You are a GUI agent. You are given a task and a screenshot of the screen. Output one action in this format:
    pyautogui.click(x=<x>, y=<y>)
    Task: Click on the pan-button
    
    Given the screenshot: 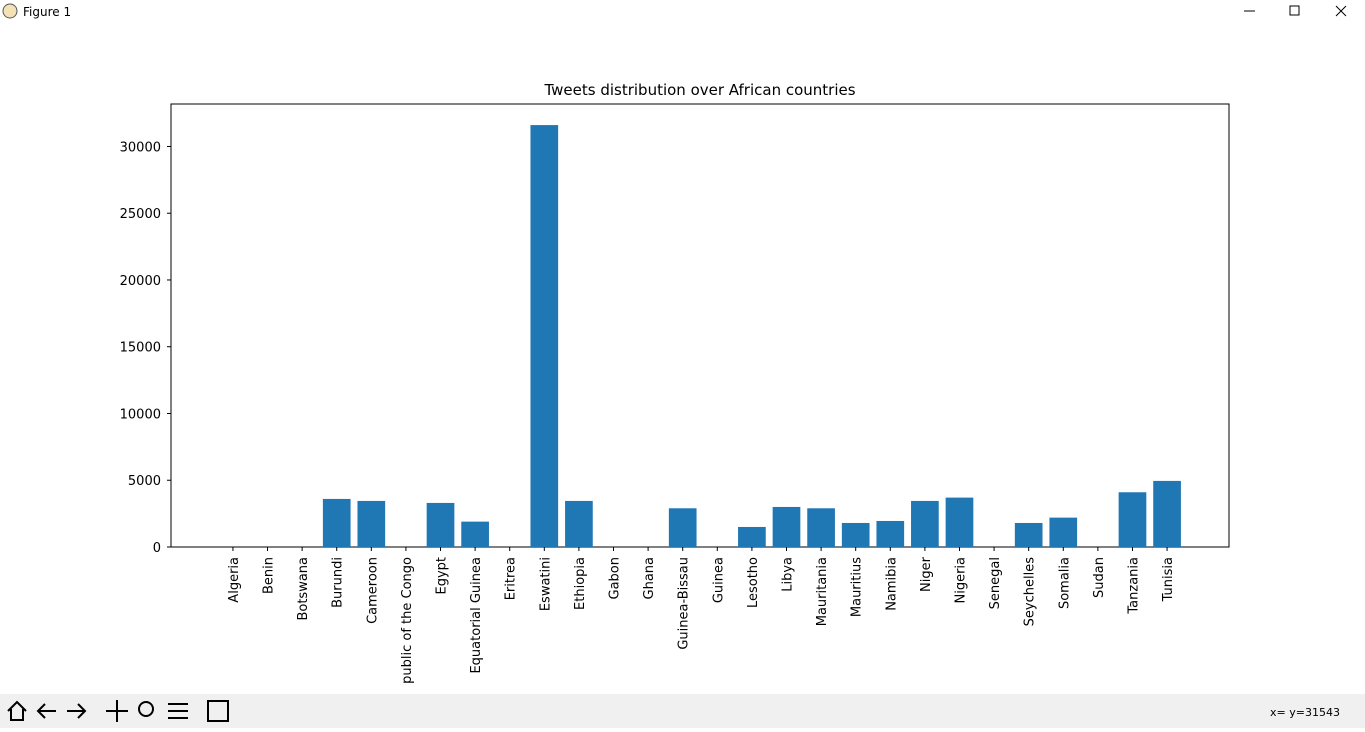 What is the action you would take?
    pyautogui.click(x=117, y=711)
    